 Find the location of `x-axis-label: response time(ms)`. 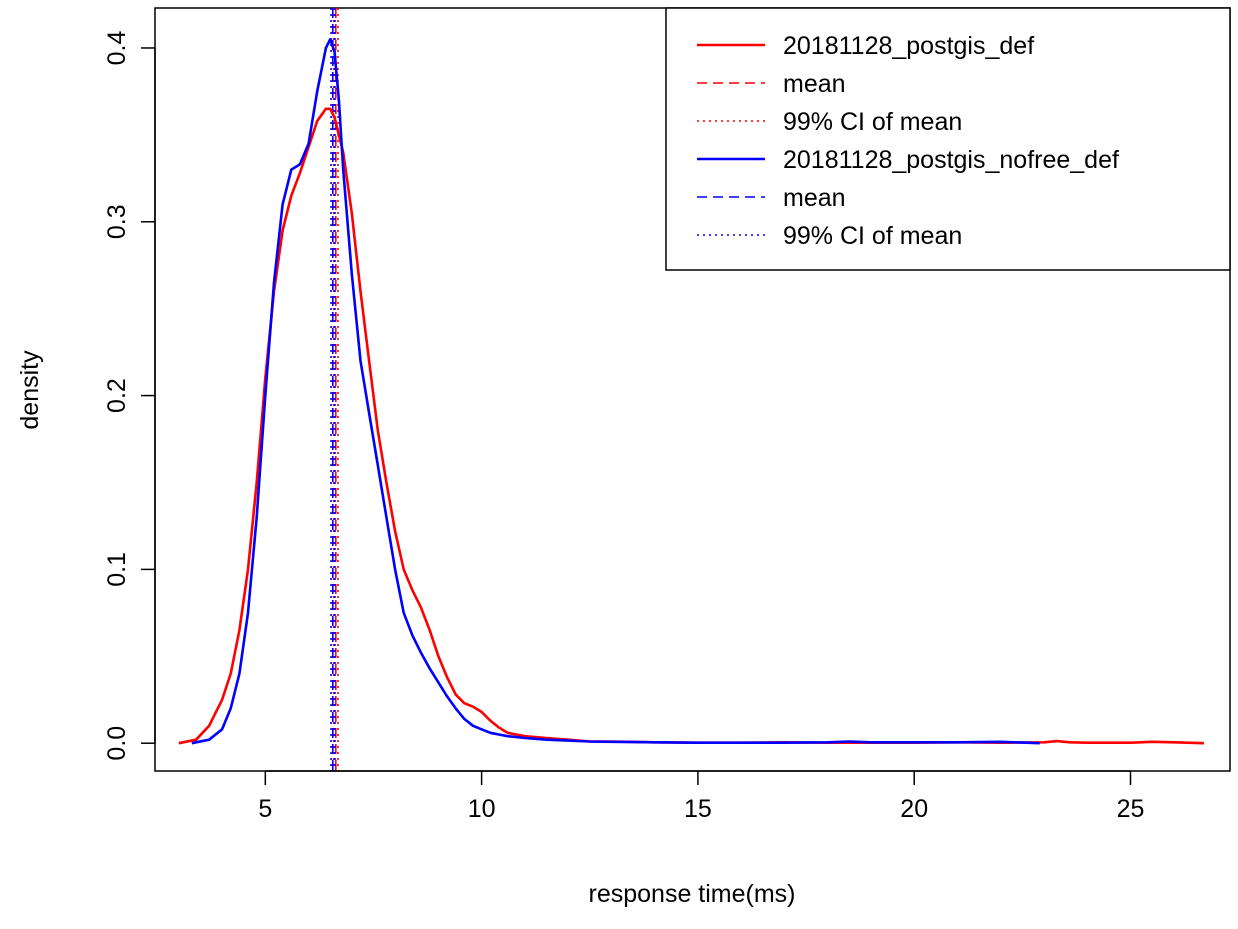

x-axis-label: response time(ms) is located at coordinates (692, 894).